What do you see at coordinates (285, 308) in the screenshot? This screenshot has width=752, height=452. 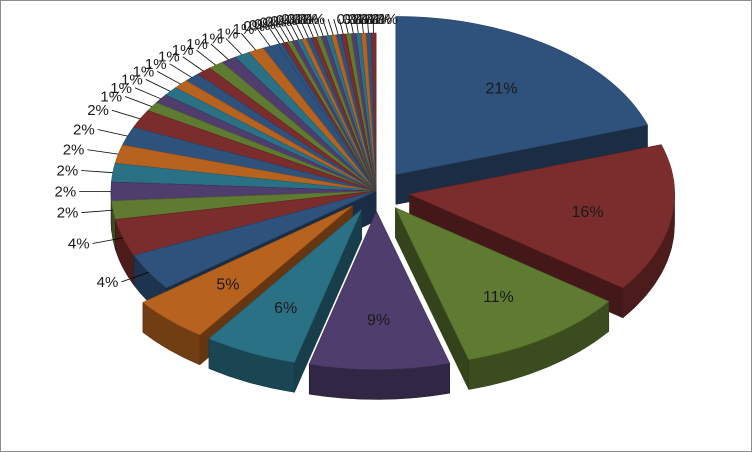 I see `data-label: 6%` at bounding box center [285, 308].